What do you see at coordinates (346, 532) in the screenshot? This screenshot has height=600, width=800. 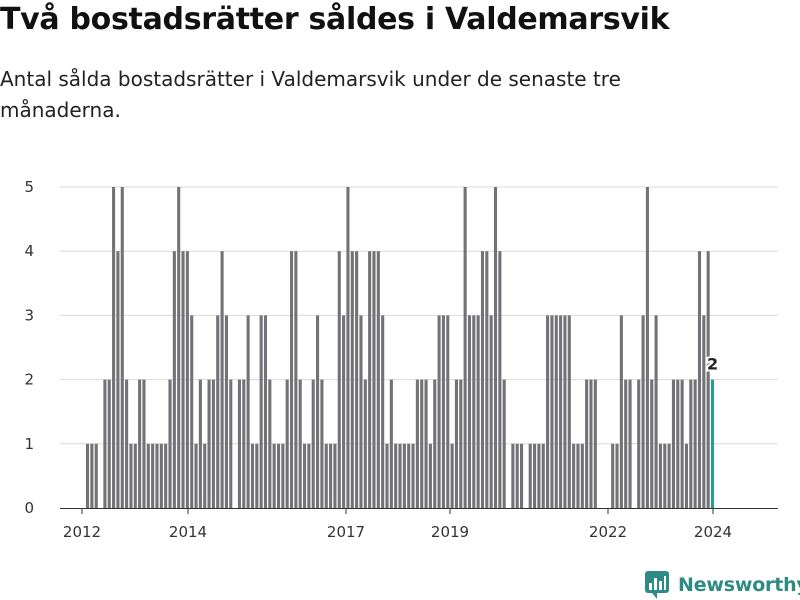 I see `x-tick-label: 2017` at bounding box center [346, 532].